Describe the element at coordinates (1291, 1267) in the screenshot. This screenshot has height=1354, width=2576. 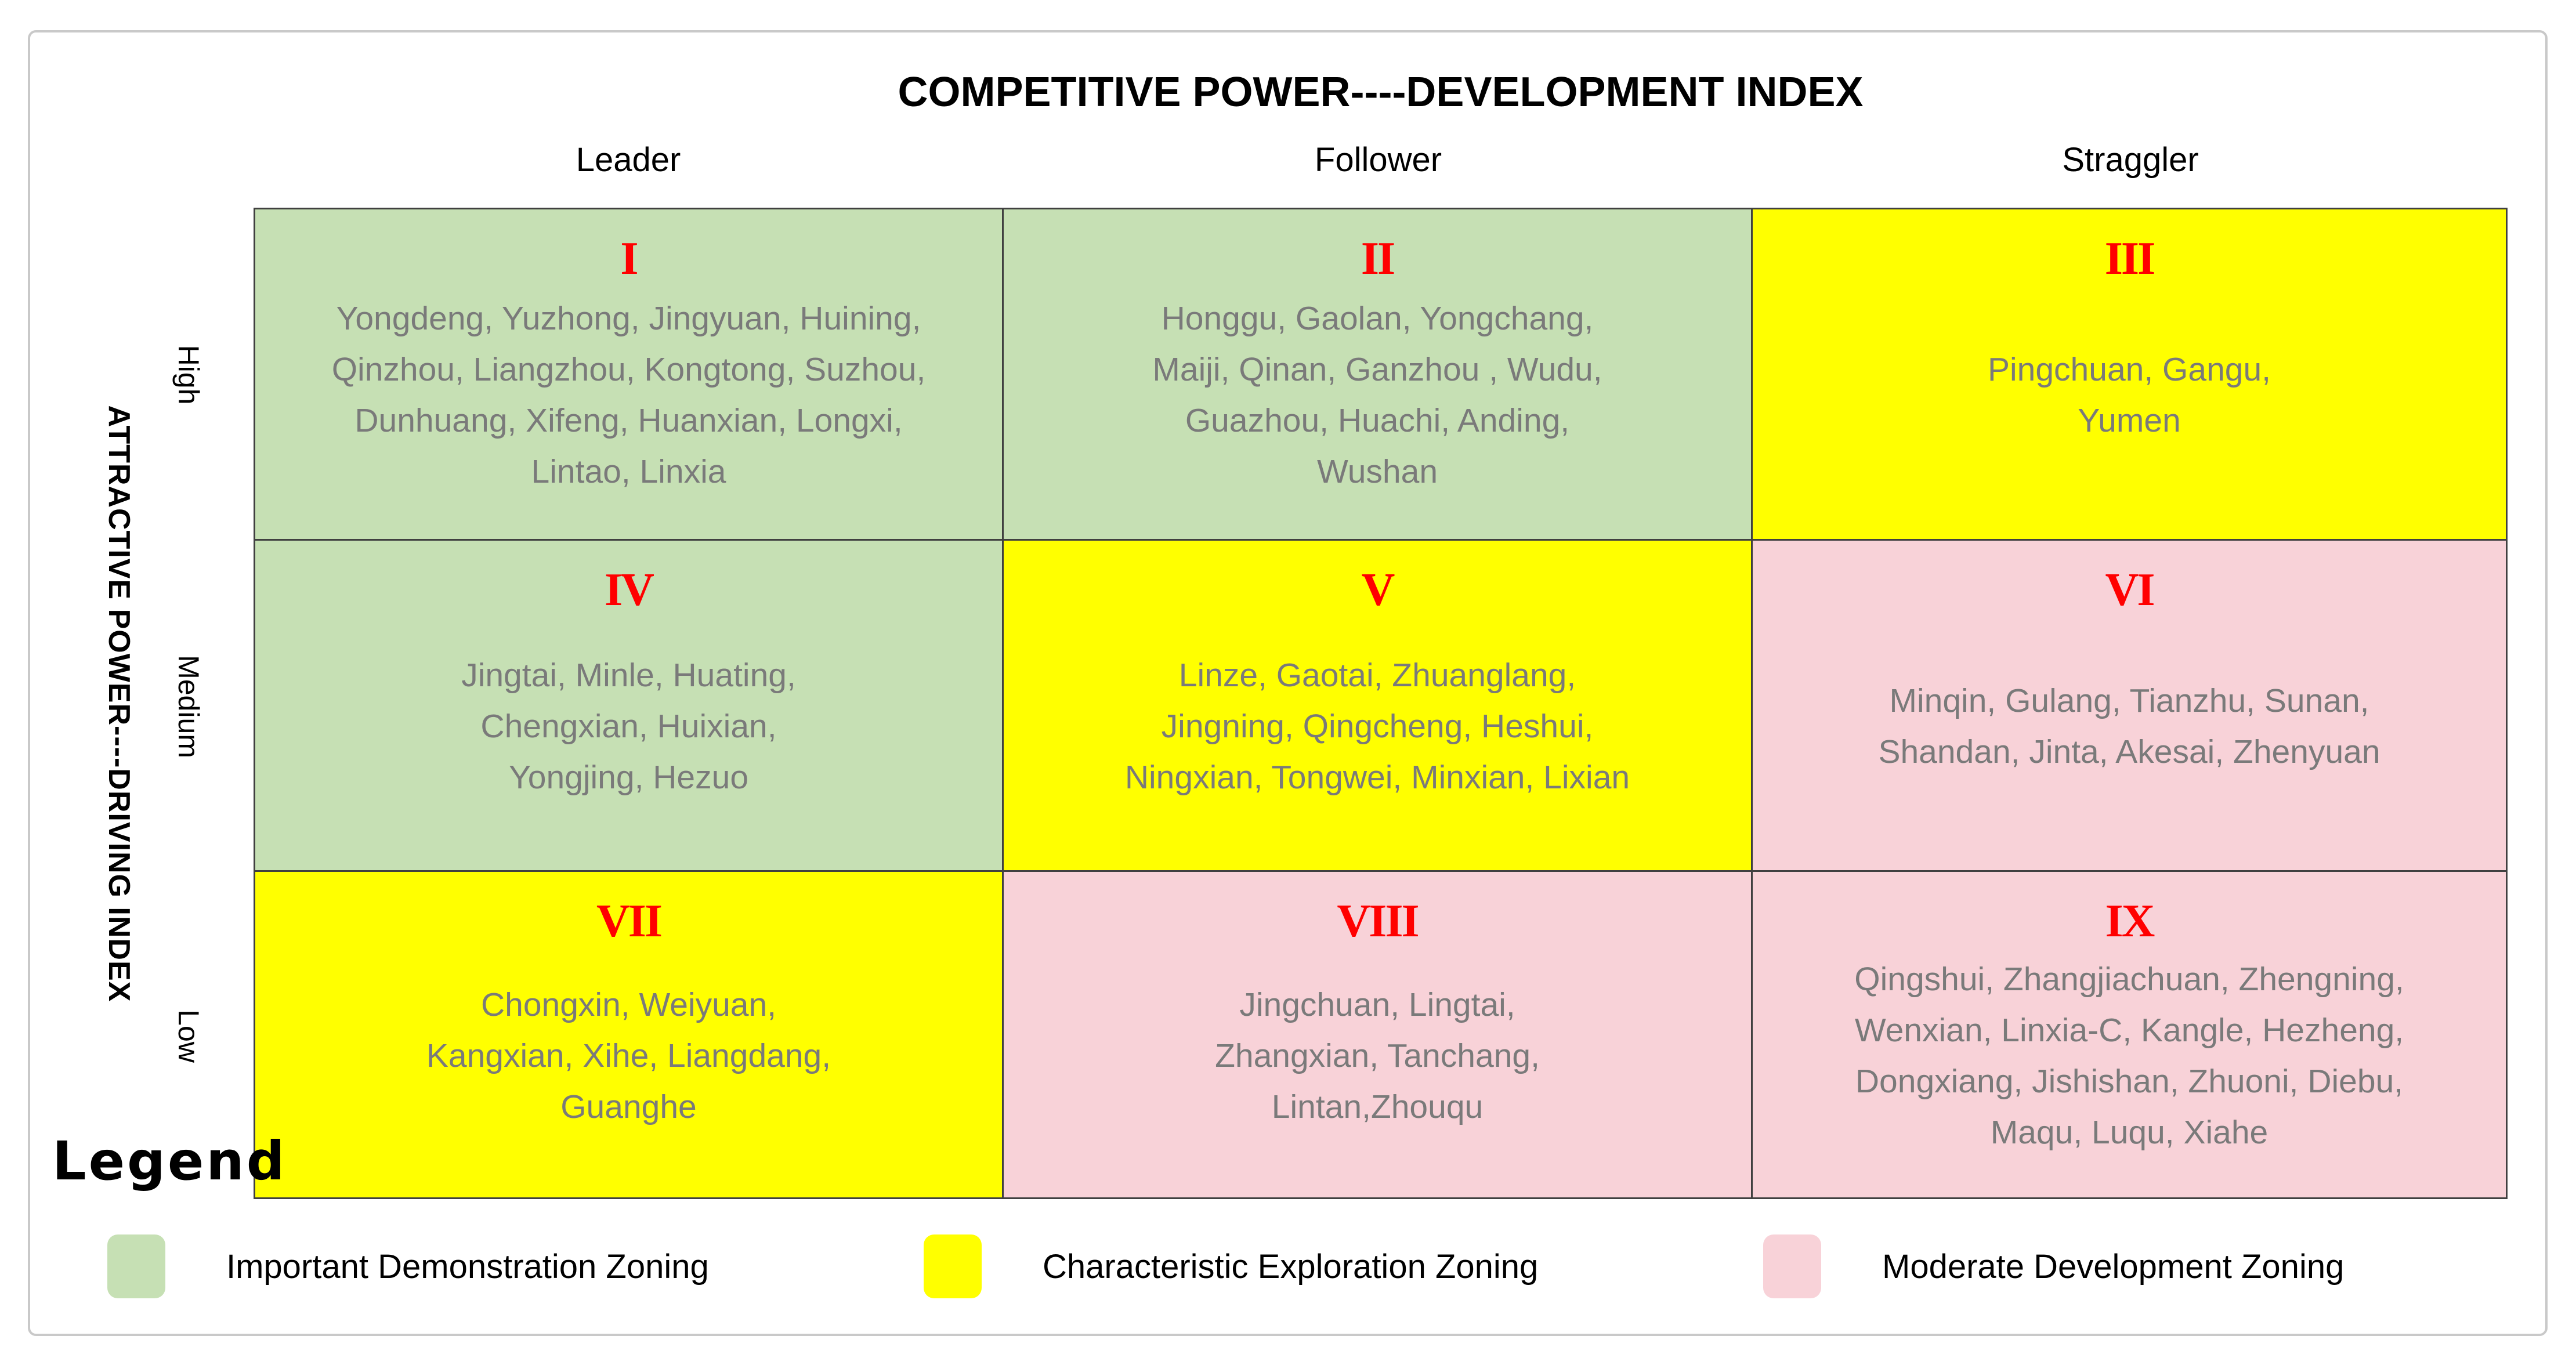
I see `legend-label-yellow: Characteristic Exploration Zoning` at that location.